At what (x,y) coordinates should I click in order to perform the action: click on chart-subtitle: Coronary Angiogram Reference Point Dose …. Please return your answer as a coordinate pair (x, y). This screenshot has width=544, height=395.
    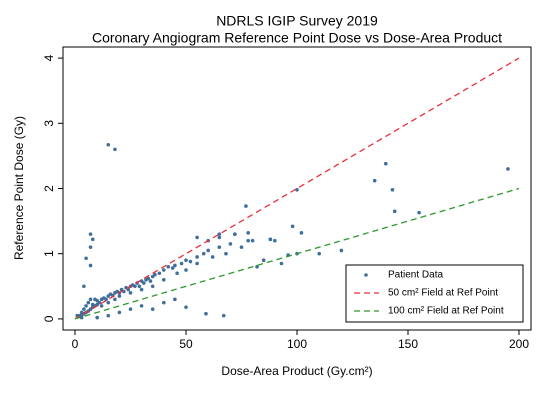
    Looking at the image, I should click on (297, 38).